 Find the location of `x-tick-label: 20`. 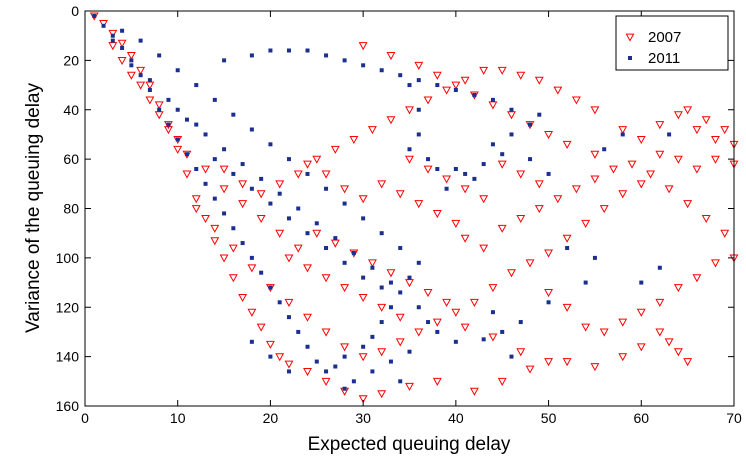

x-tick-label: 20 is located at coordinates (271, 418).